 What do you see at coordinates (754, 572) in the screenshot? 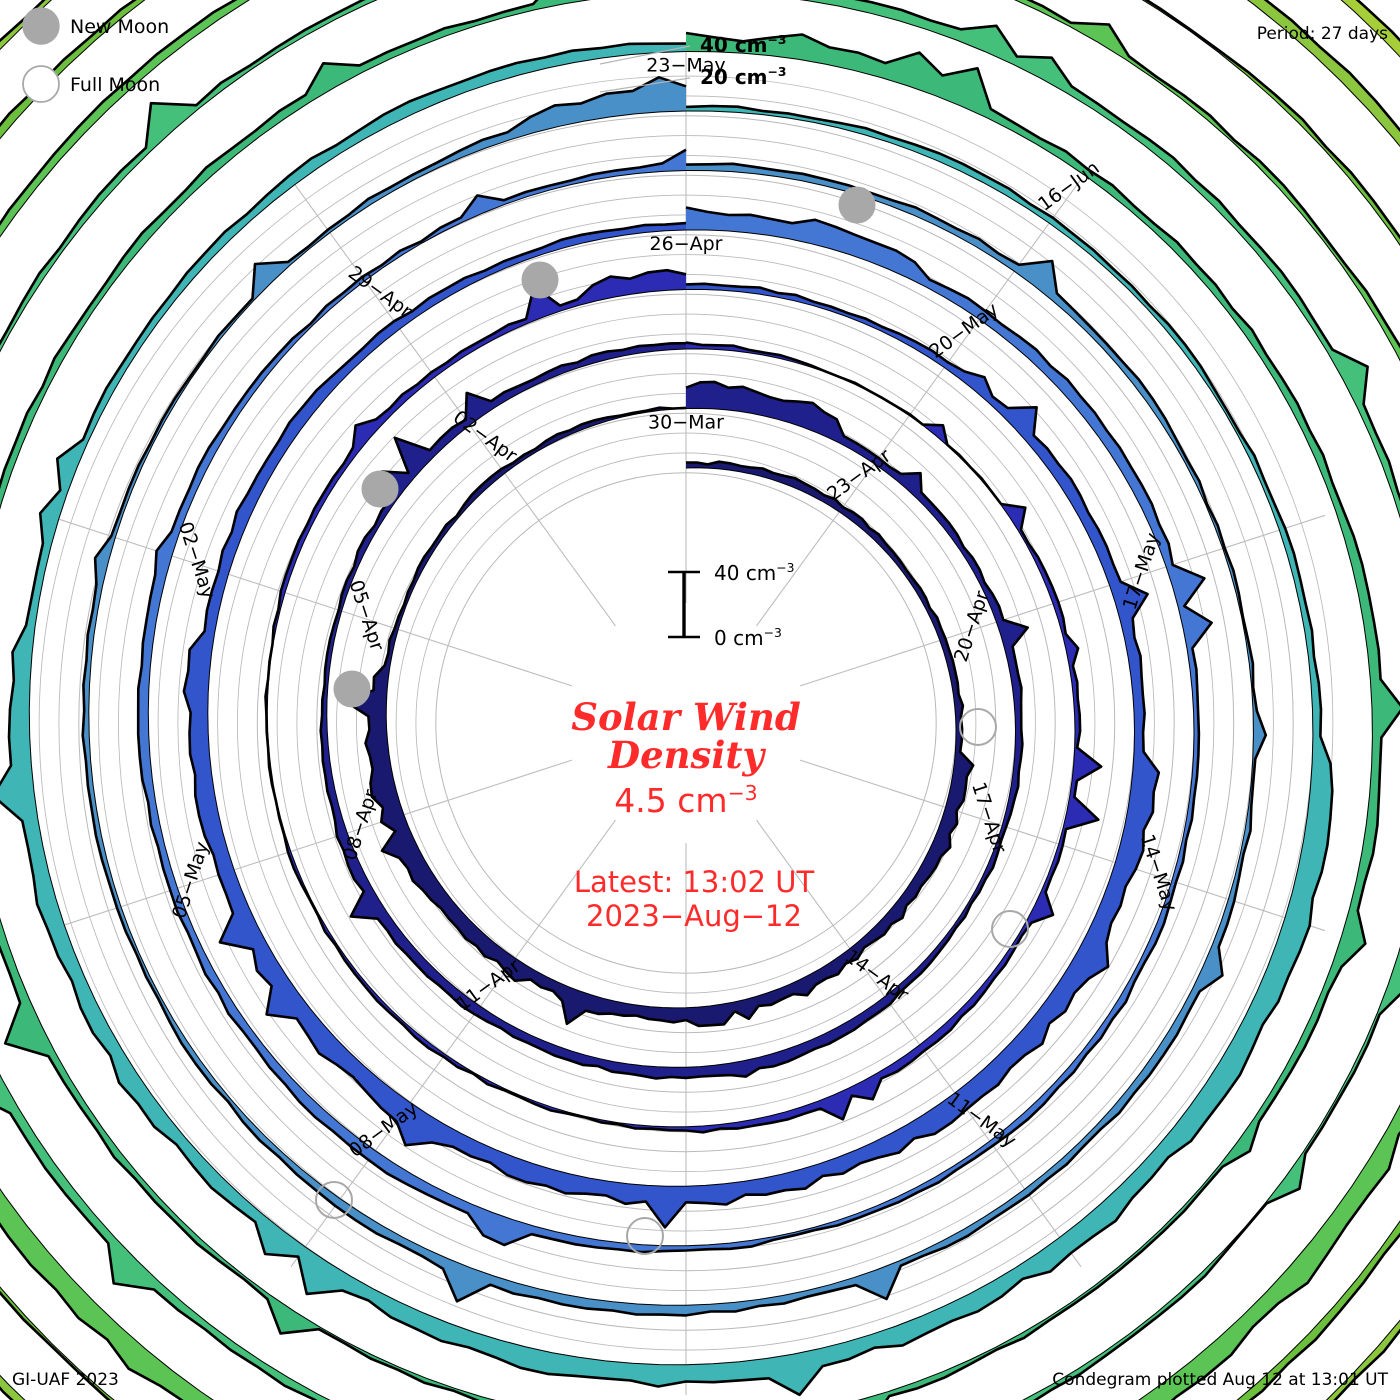
I see `center-scale-top: 40 cm−3` at bounding box center [754, 572].